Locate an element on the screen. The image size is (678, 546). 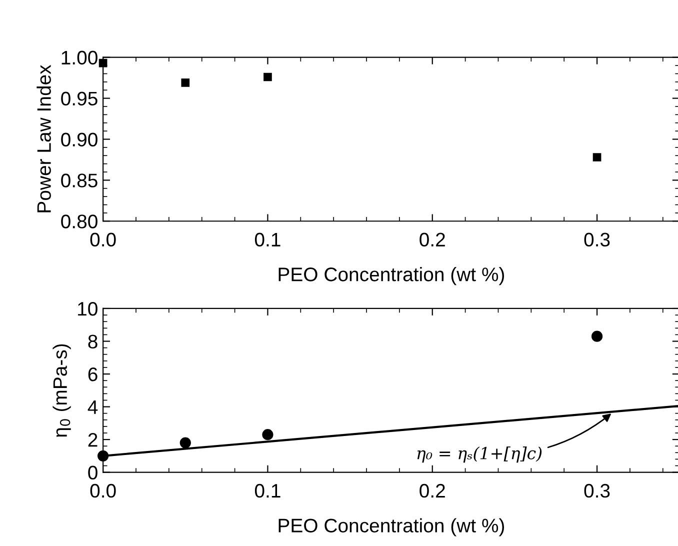
y-tick-label: 0 is located at coordinates (93, 473).